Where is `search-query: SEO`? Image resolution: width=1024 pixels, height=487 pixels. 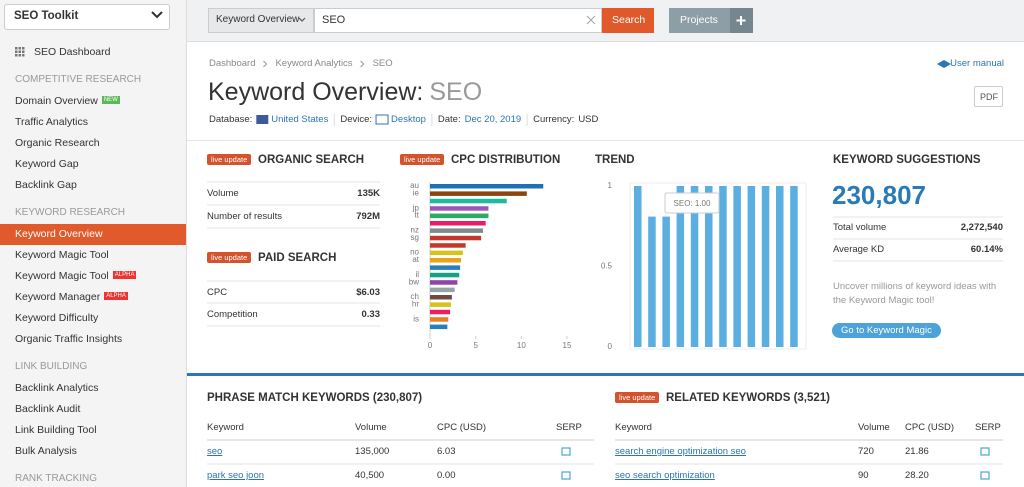 search-query: SEO is located at coordinates (334, 20).